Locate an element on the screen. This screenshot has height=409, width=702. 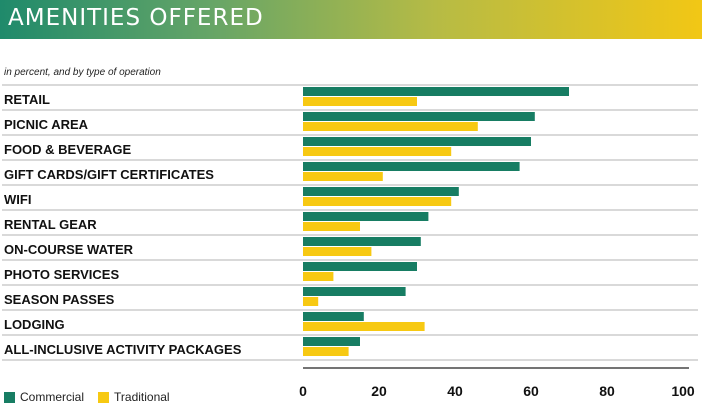
legend-item-commercial: Commercial is located at coordinates (44, 397).